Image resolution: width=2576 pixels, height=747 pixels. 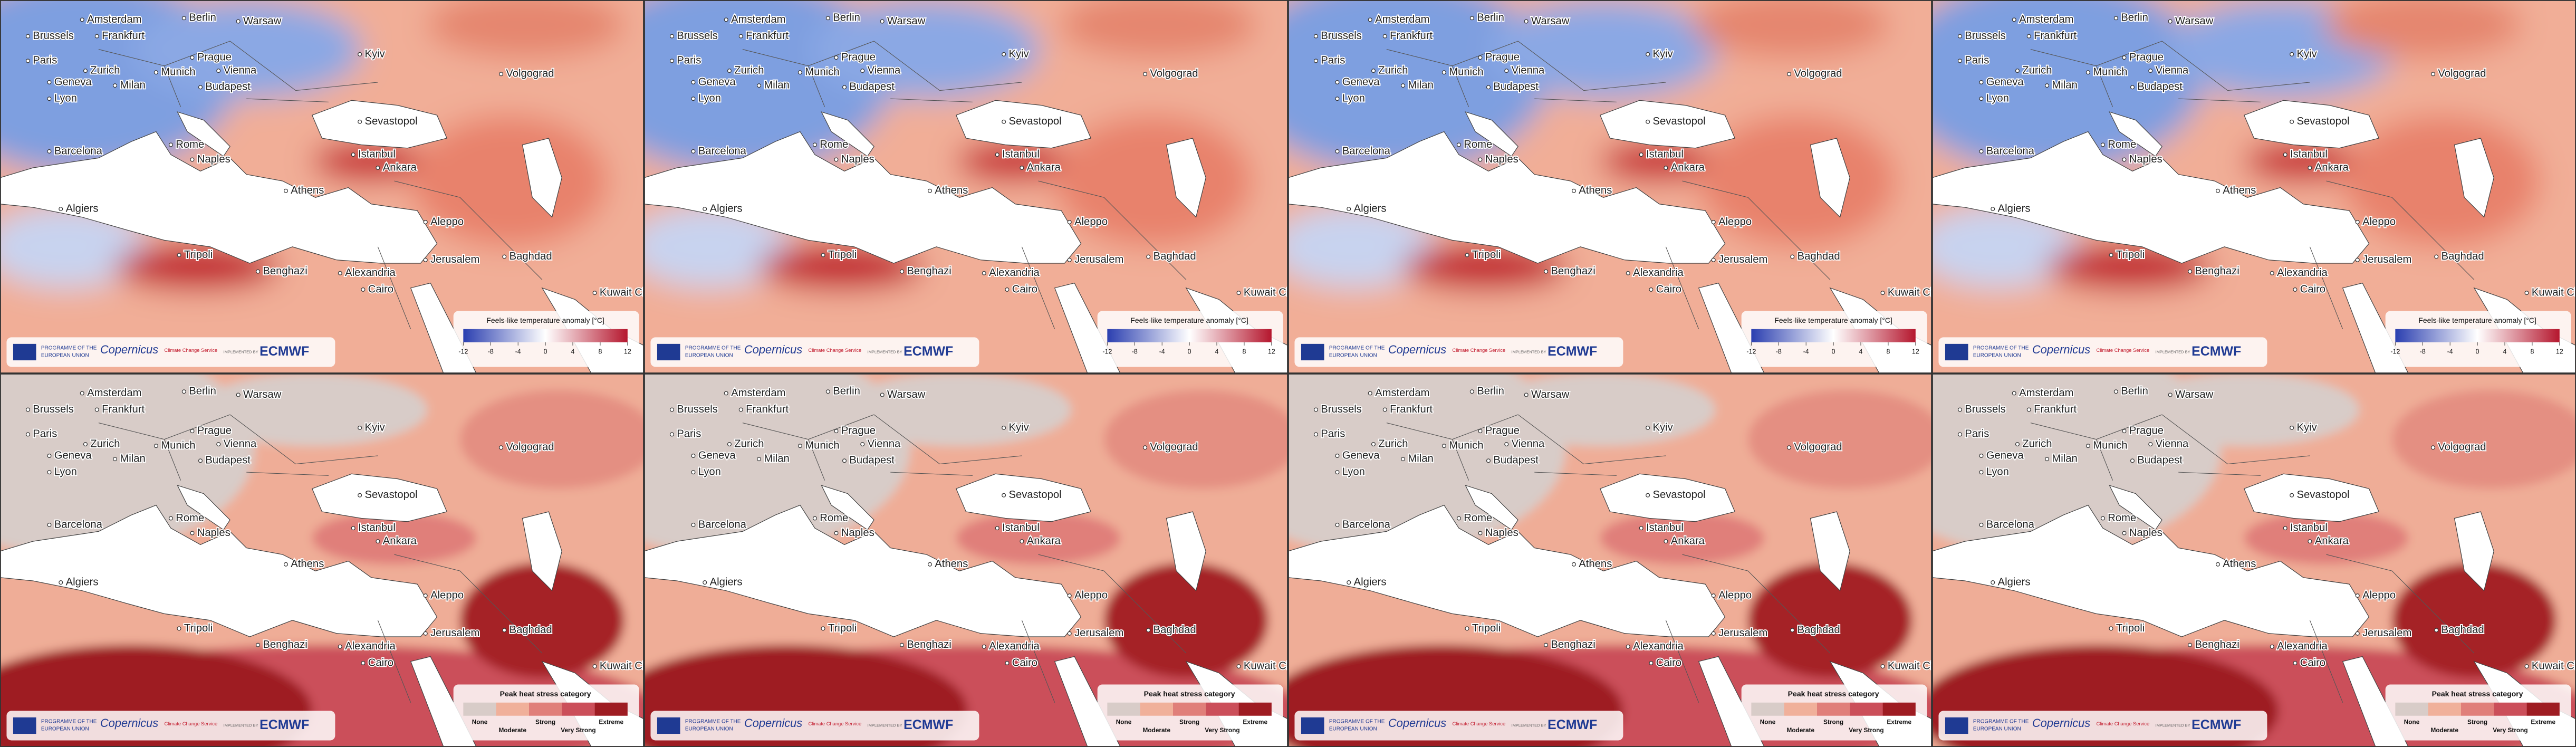 I want to click on city-label: Budapest, so click(x=1516, y=460).